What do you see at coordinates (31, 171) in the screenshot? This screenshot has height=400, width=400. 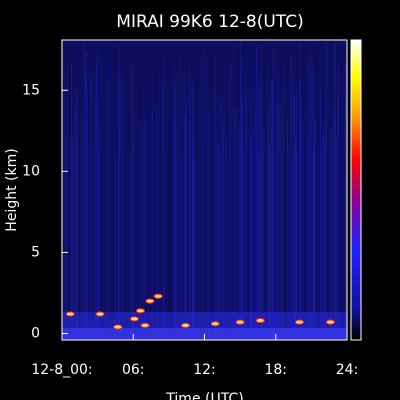 I see `y-tick-label: 10` at bounding box center [31, 171].